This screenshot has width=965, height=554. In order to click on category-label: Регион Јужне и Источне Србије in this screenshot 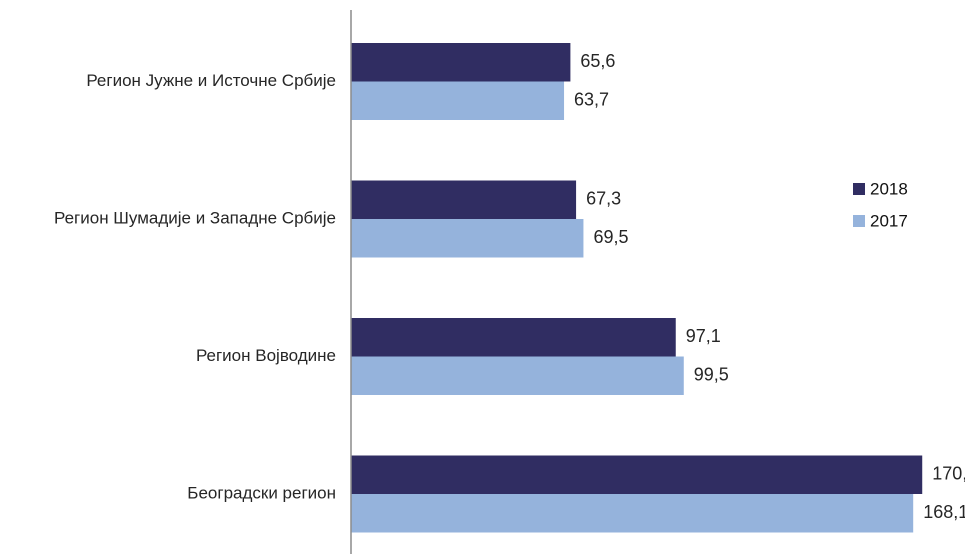, I will do `click(211, 80)`.